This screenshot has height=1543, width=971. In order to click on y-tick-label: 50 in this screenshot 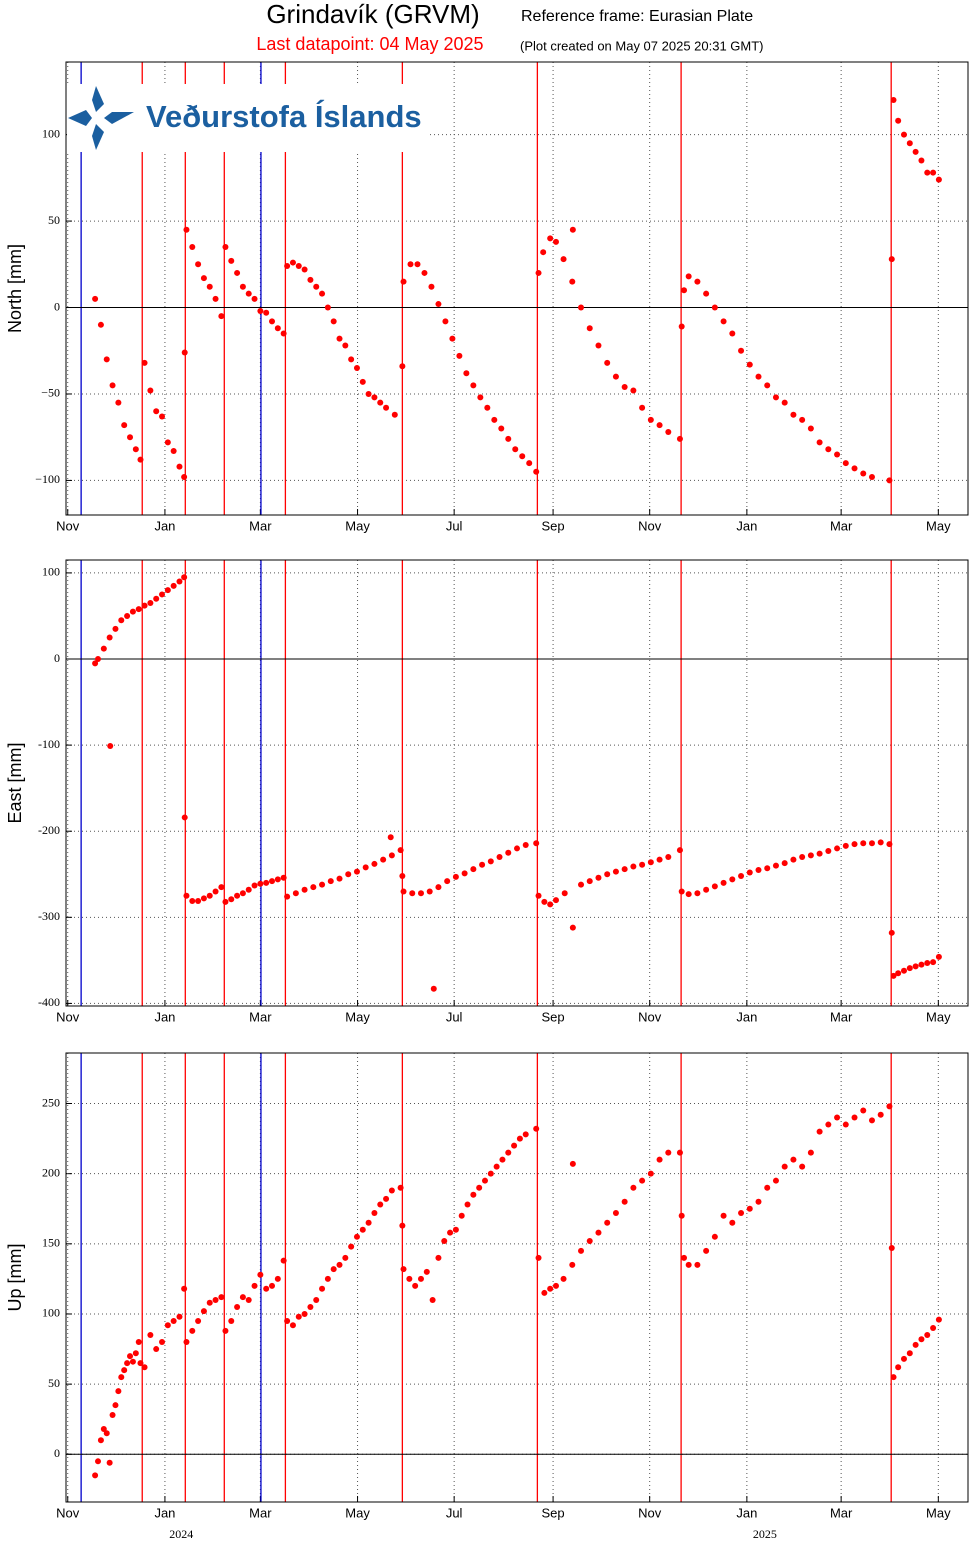, I will do `click(54, 1383)`.